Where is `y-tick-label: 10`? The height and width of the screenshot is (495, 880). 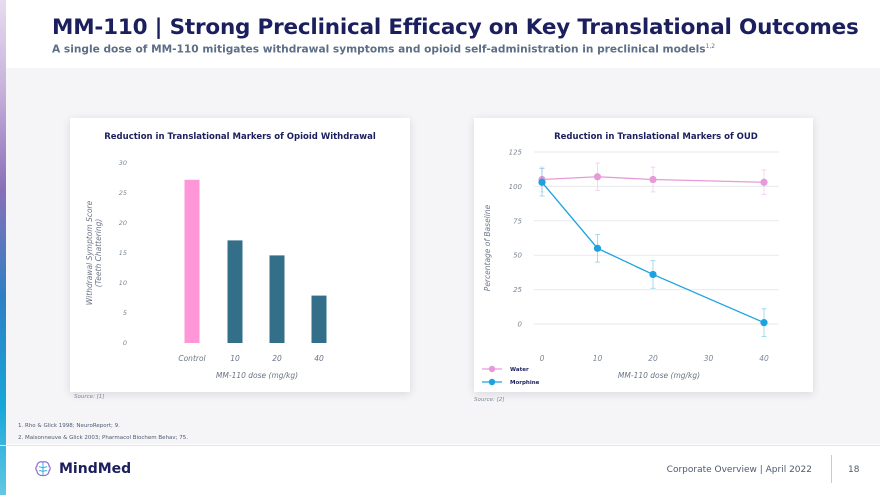
y-tick-label: 10 is located at coordinates (123, 283).